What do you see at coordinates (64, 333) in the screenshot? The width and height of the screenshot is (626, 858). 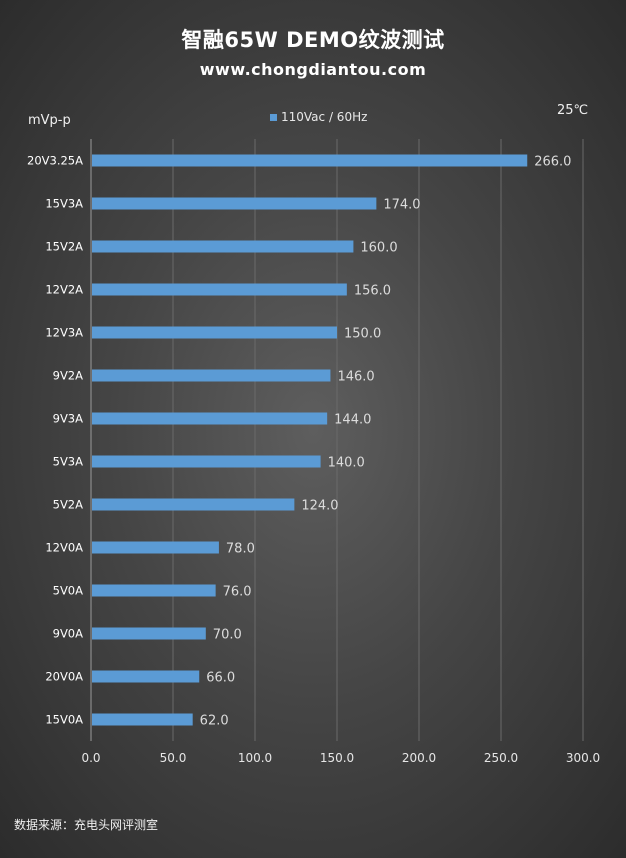 I see `category-label: 12V3A` at bounding box center [64, 333].